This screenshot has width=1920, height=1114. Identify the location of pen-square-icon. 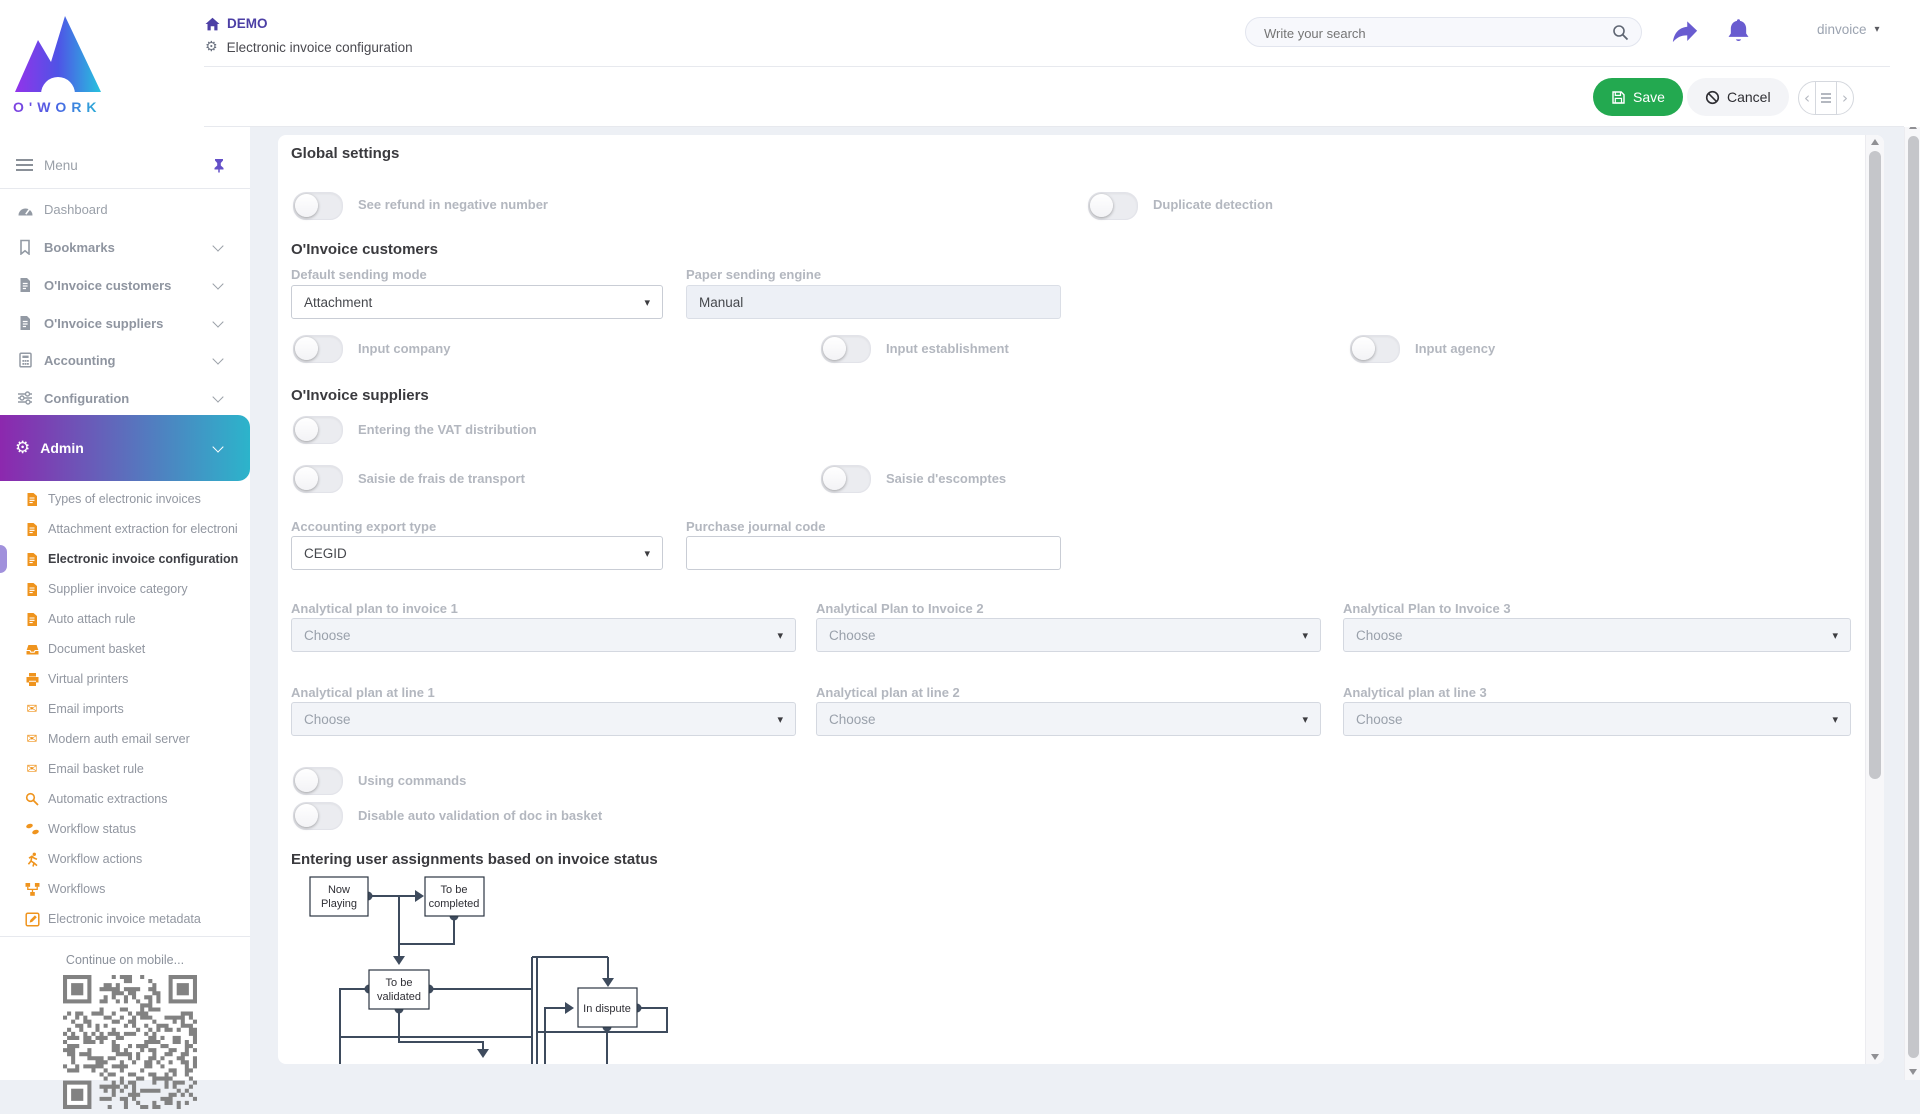
(32, 919).